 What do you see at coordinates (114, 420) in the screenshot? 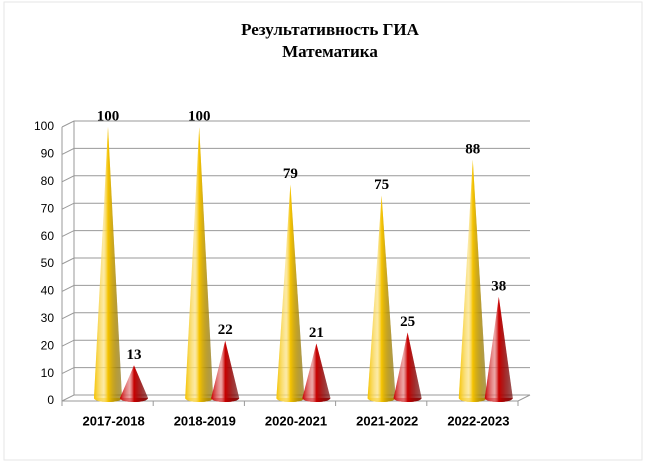
I see `x-tick-label: 2017-2018` at bounding box center [114, 420].